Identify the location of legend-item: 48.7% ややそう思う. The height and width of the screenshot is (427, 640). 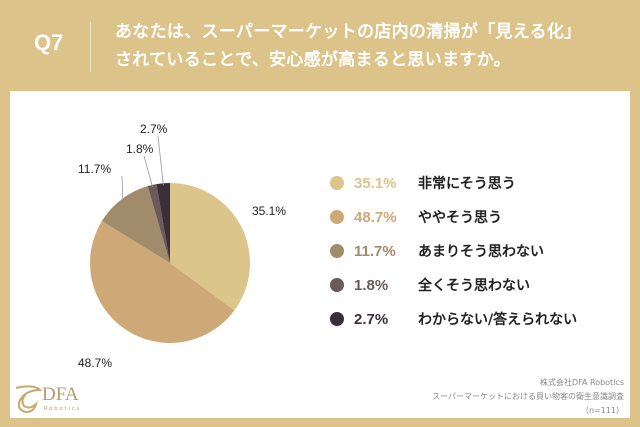
(453, 217).